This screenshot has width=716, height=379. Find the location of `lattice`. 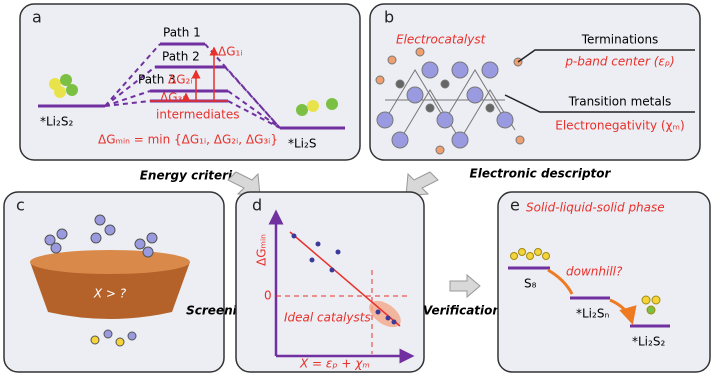

lattice is located at coordinates (450, 101).